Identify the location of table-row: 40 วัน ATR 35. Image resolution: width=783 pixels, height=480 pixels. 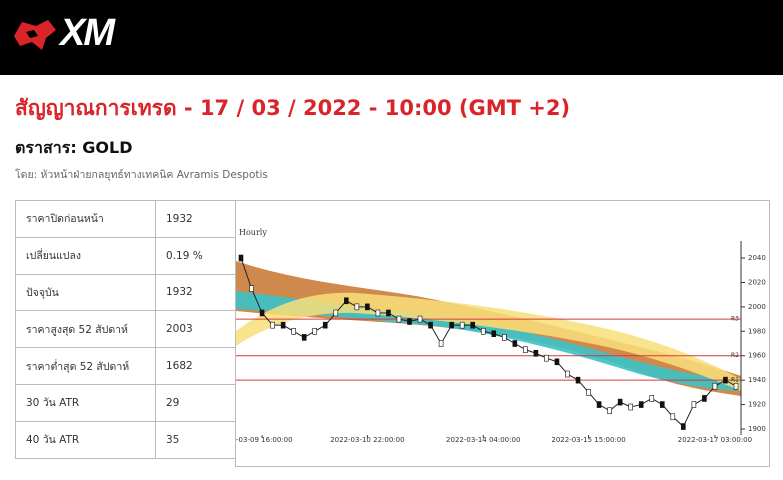
(125, 439).